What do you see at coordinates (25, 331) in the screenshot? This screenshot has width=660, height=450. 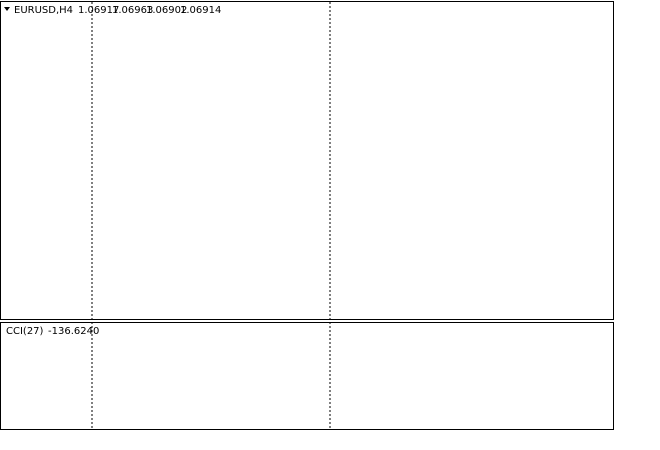 I see `cci-title: CCI(27)` at bounding box center [25, 331].